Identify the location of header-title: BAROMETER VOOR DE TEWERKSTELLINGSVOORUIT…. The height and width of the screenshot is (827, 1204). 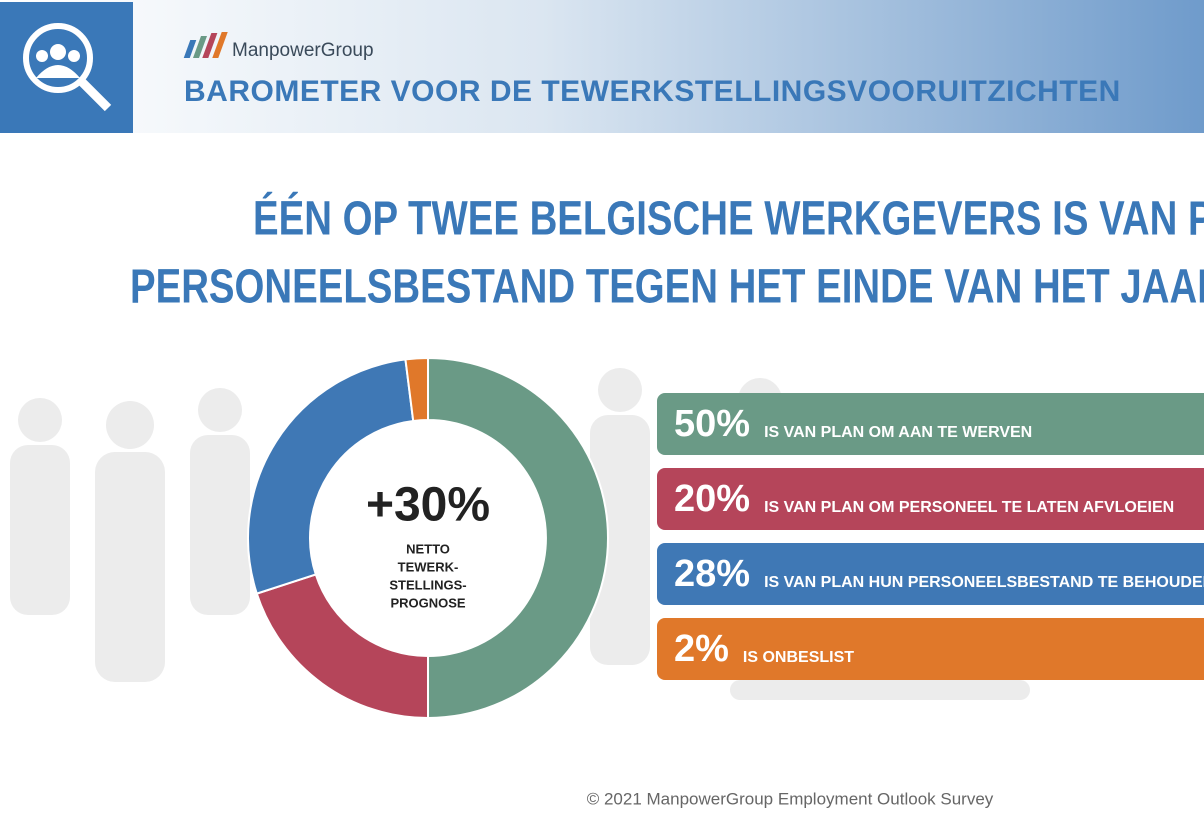
(652, 91).